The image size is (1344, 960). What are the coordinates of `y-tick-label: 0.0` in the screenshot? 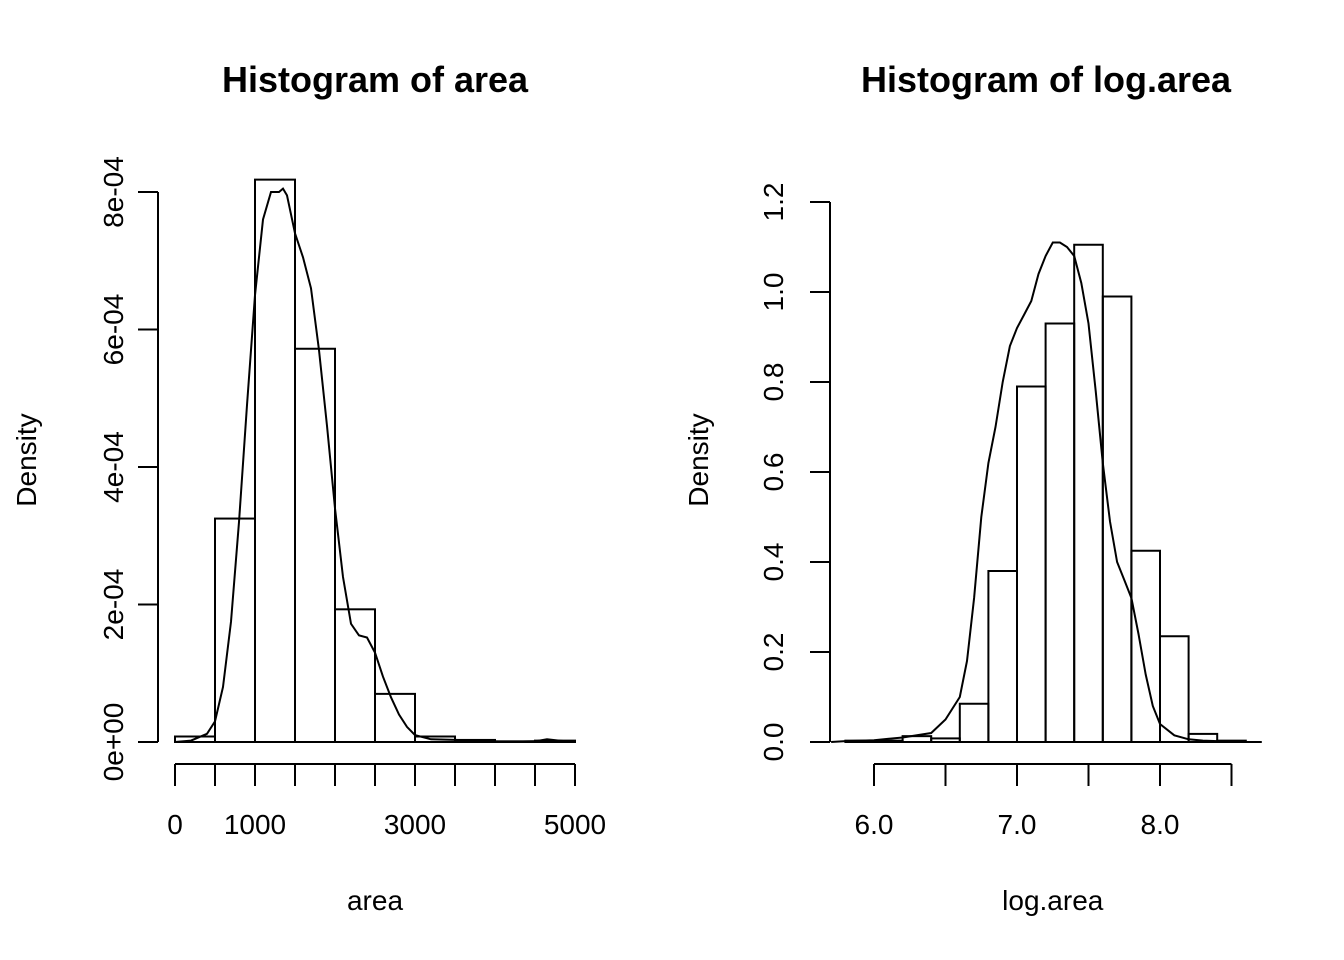 It's located at (773, 742).